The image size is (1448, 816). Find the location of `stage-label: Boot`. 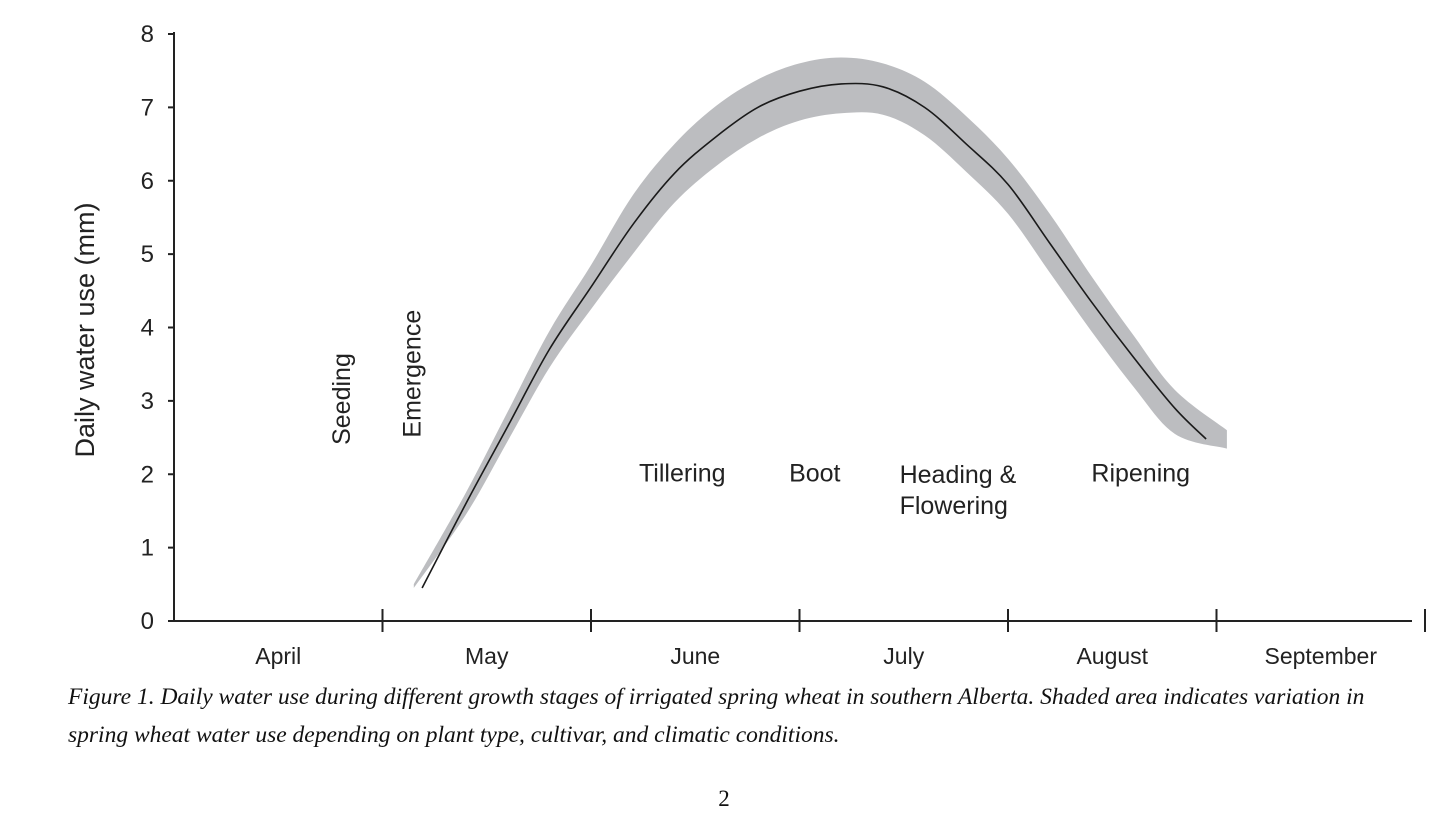

stage-label: Boot is located at coordinates (814, 474).